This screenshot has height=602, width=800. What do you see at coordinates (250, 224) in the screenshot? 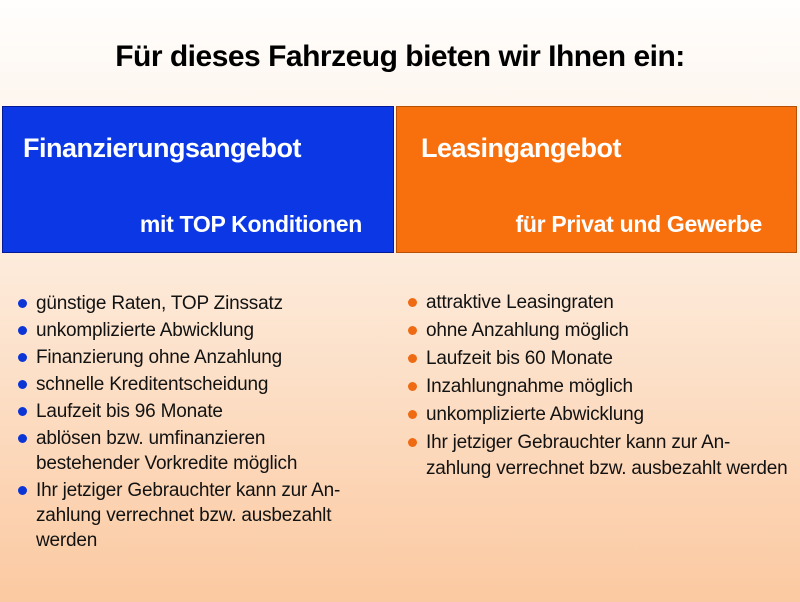
I see `finance-offer-subheading: mit TOP Konditionen` at bounding box center [250, 224].